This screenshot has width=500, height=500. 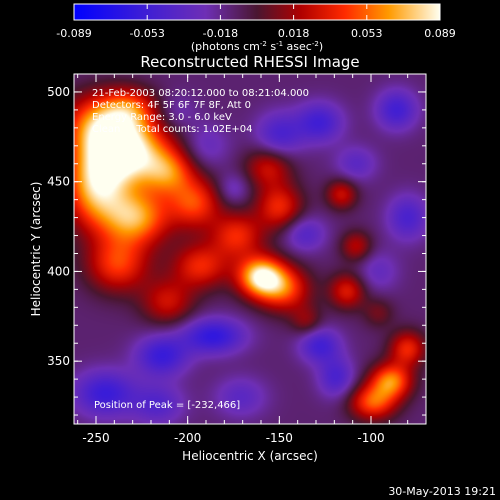 I want to click on colorbar-tick-label: -0.053, so click(x=146, y=33).